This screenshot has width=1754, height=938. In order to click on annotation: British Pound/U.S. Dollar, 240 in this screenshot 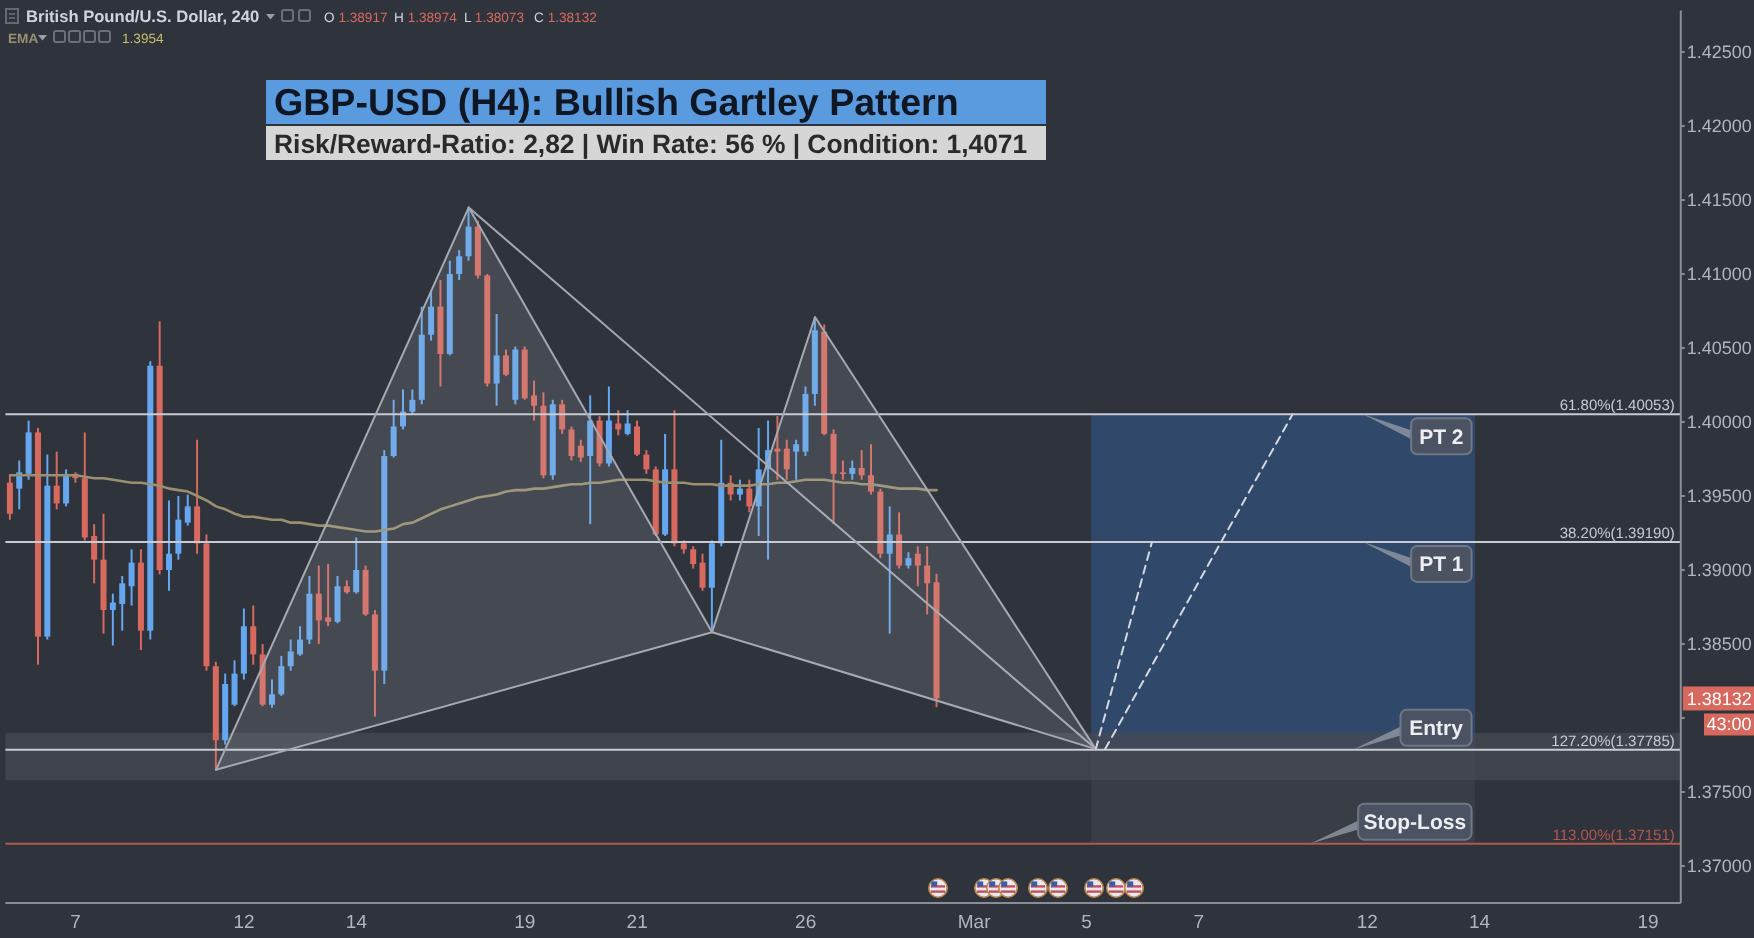, I will do `click(143, 16)`.